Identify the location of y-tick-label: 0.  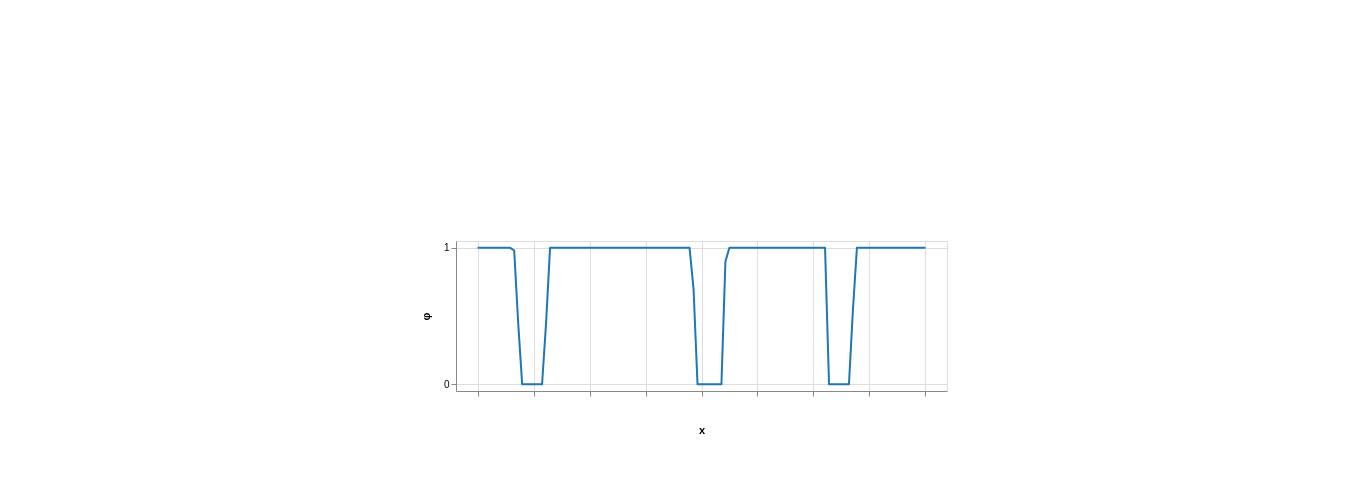
(446, 384).